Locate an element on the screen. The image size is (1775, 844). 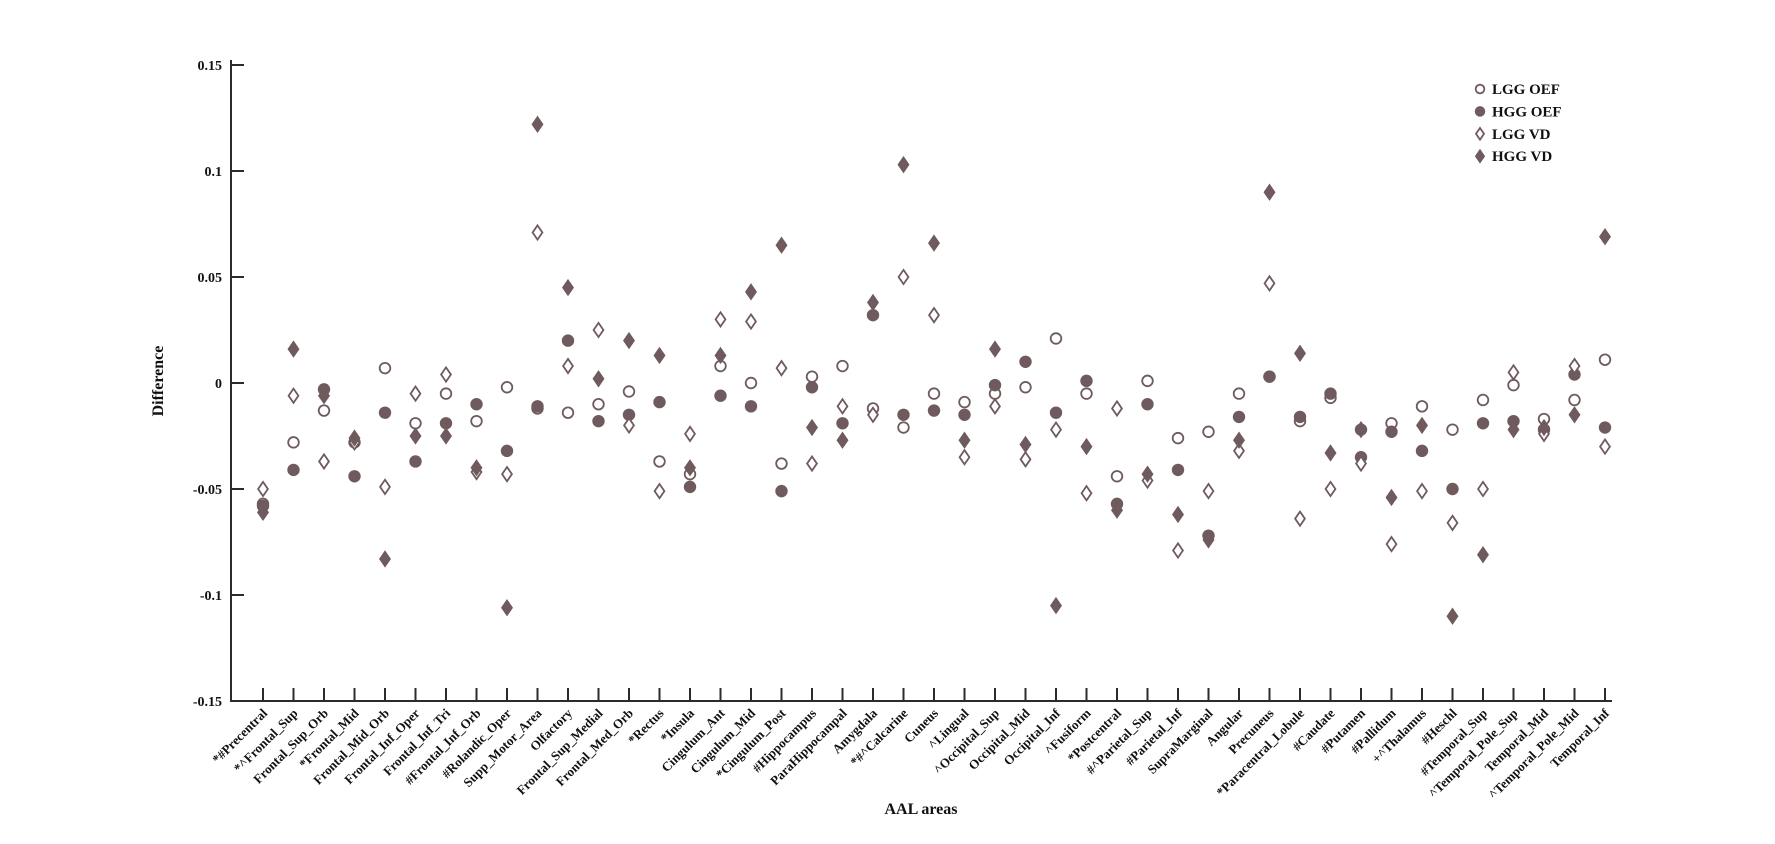
legend-marker-open-diamond is located at coordinates (1480, 134).